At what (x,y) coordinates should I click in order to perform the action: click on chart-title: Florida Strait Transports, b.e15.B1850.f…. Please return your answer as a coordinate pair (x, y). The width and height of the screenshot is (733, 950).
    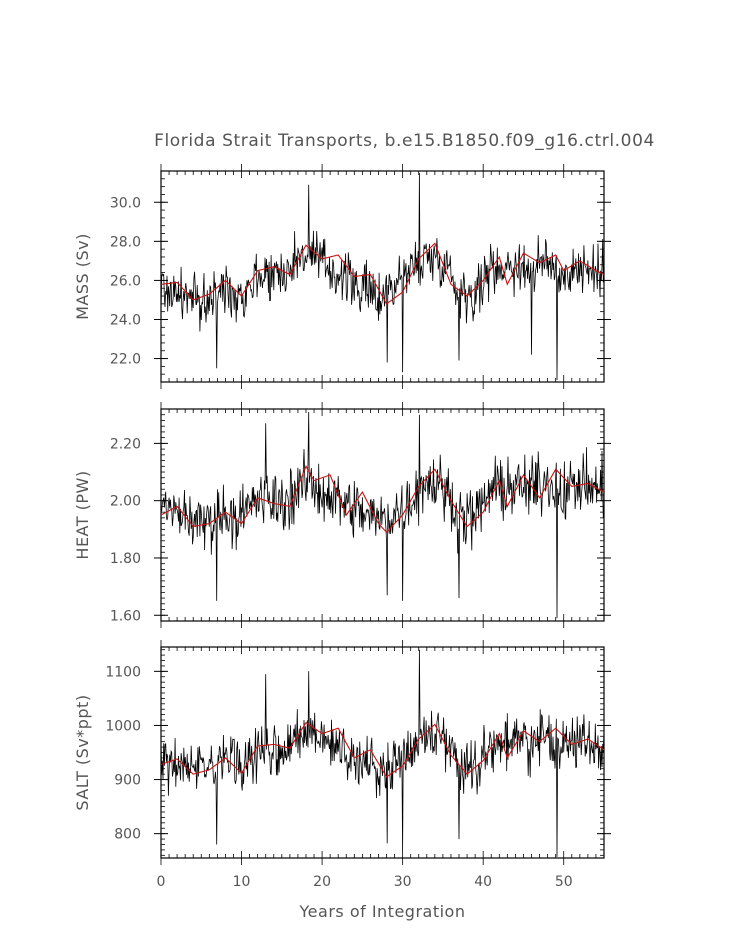
    Looking at the image, I should click on (404, 141).